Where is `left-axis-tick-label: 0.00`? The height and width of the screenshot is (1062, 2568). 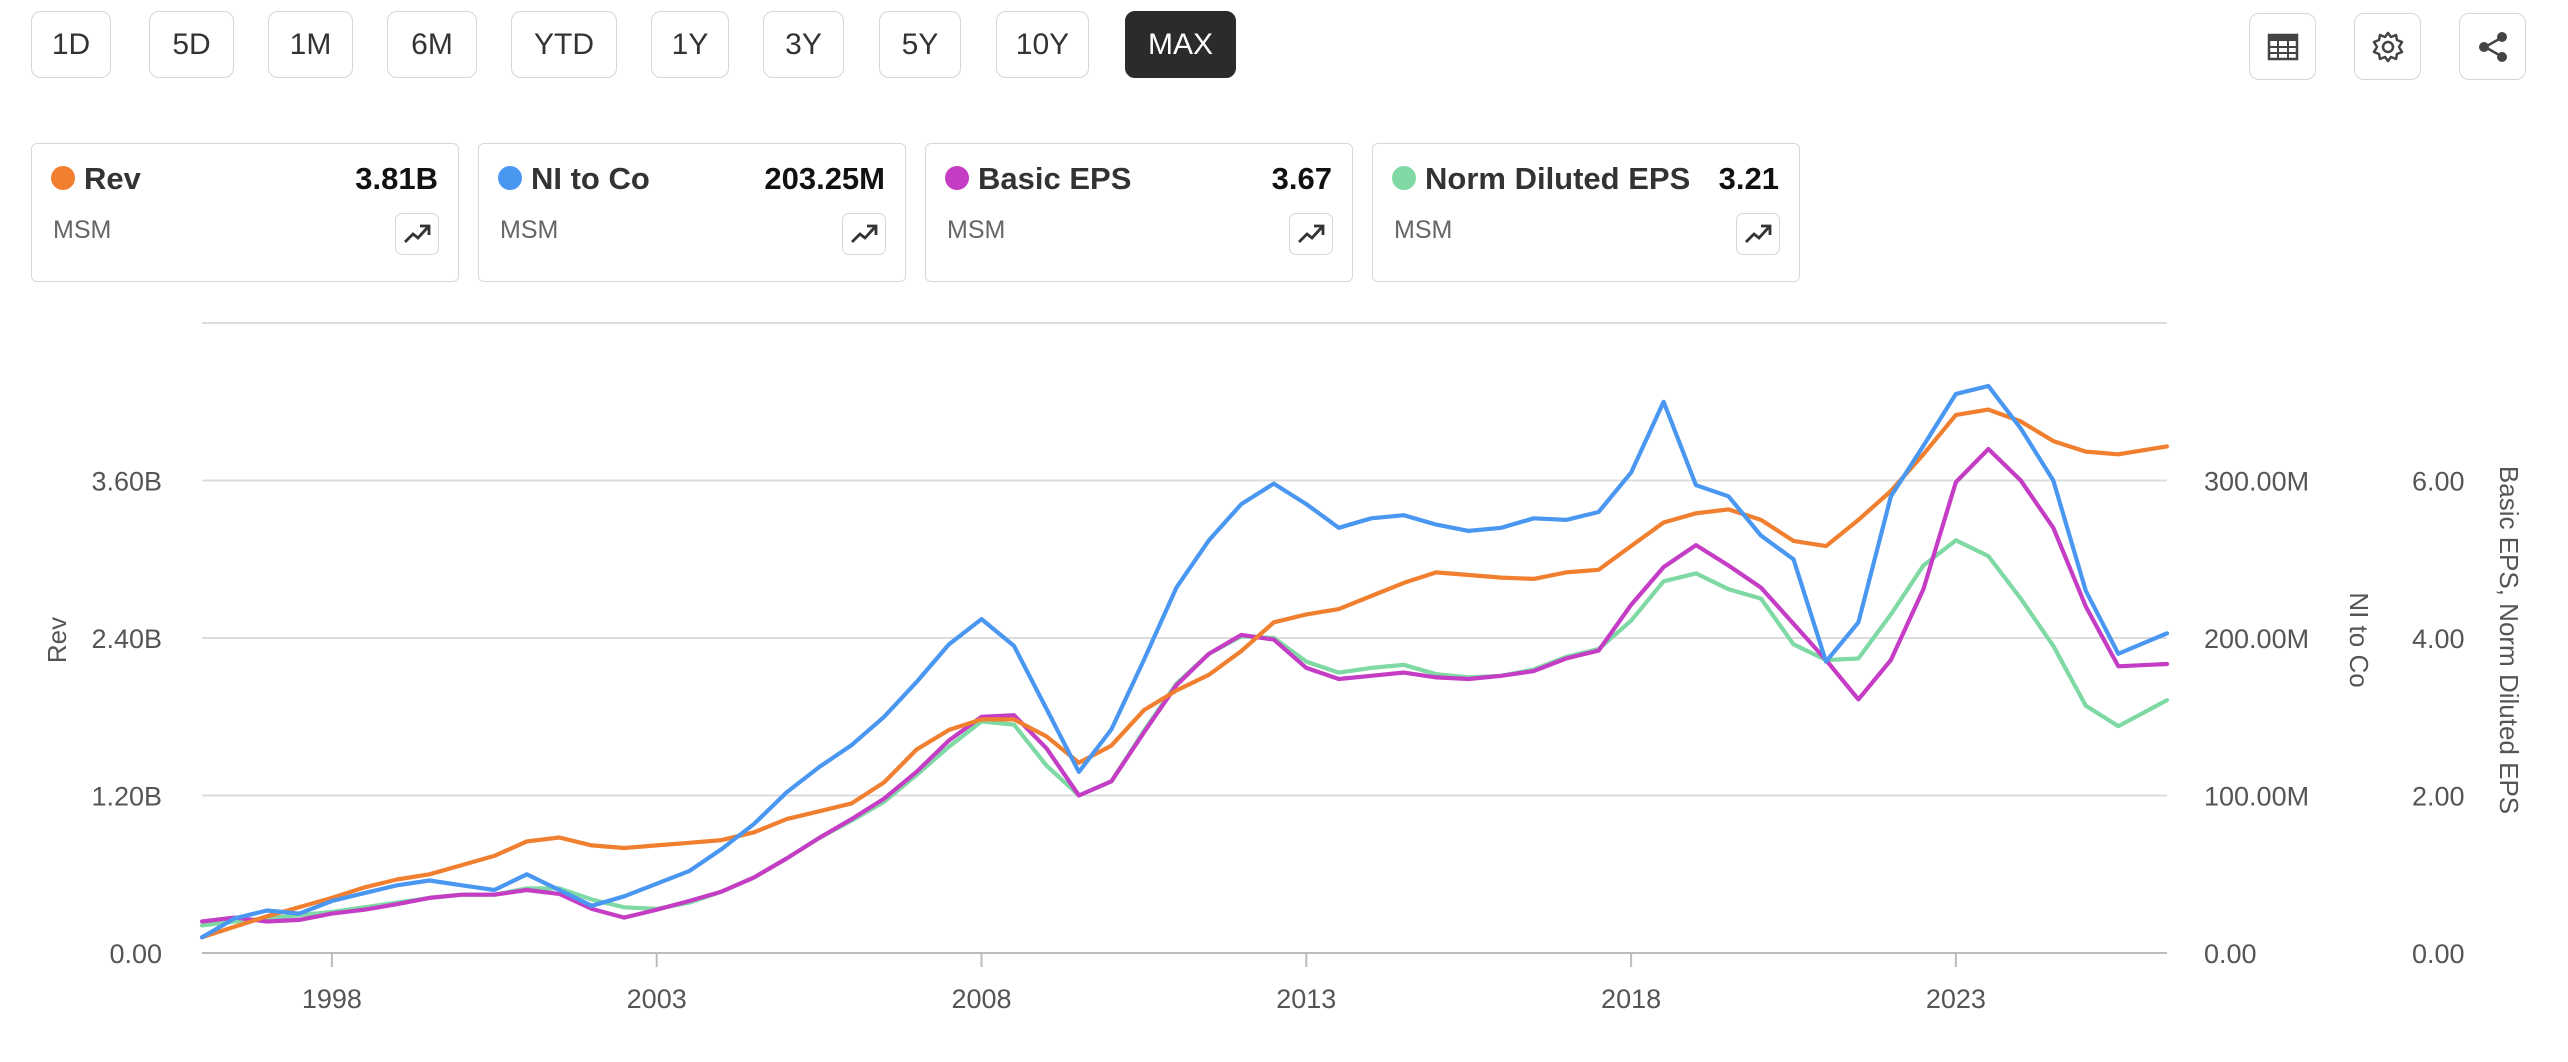 left-axis-tick-label: 0.00 is located at coordinates (135, 954).